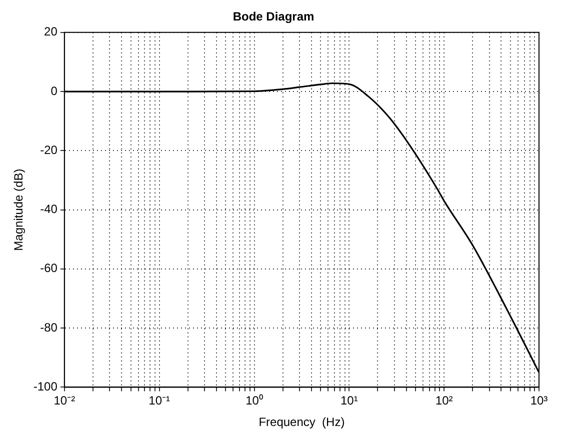 This screenshot has height=442, width=561. Describe the element at coordinates (254, 401) in the screenshot. I see `x-tick-label: 10⁰` at that location.